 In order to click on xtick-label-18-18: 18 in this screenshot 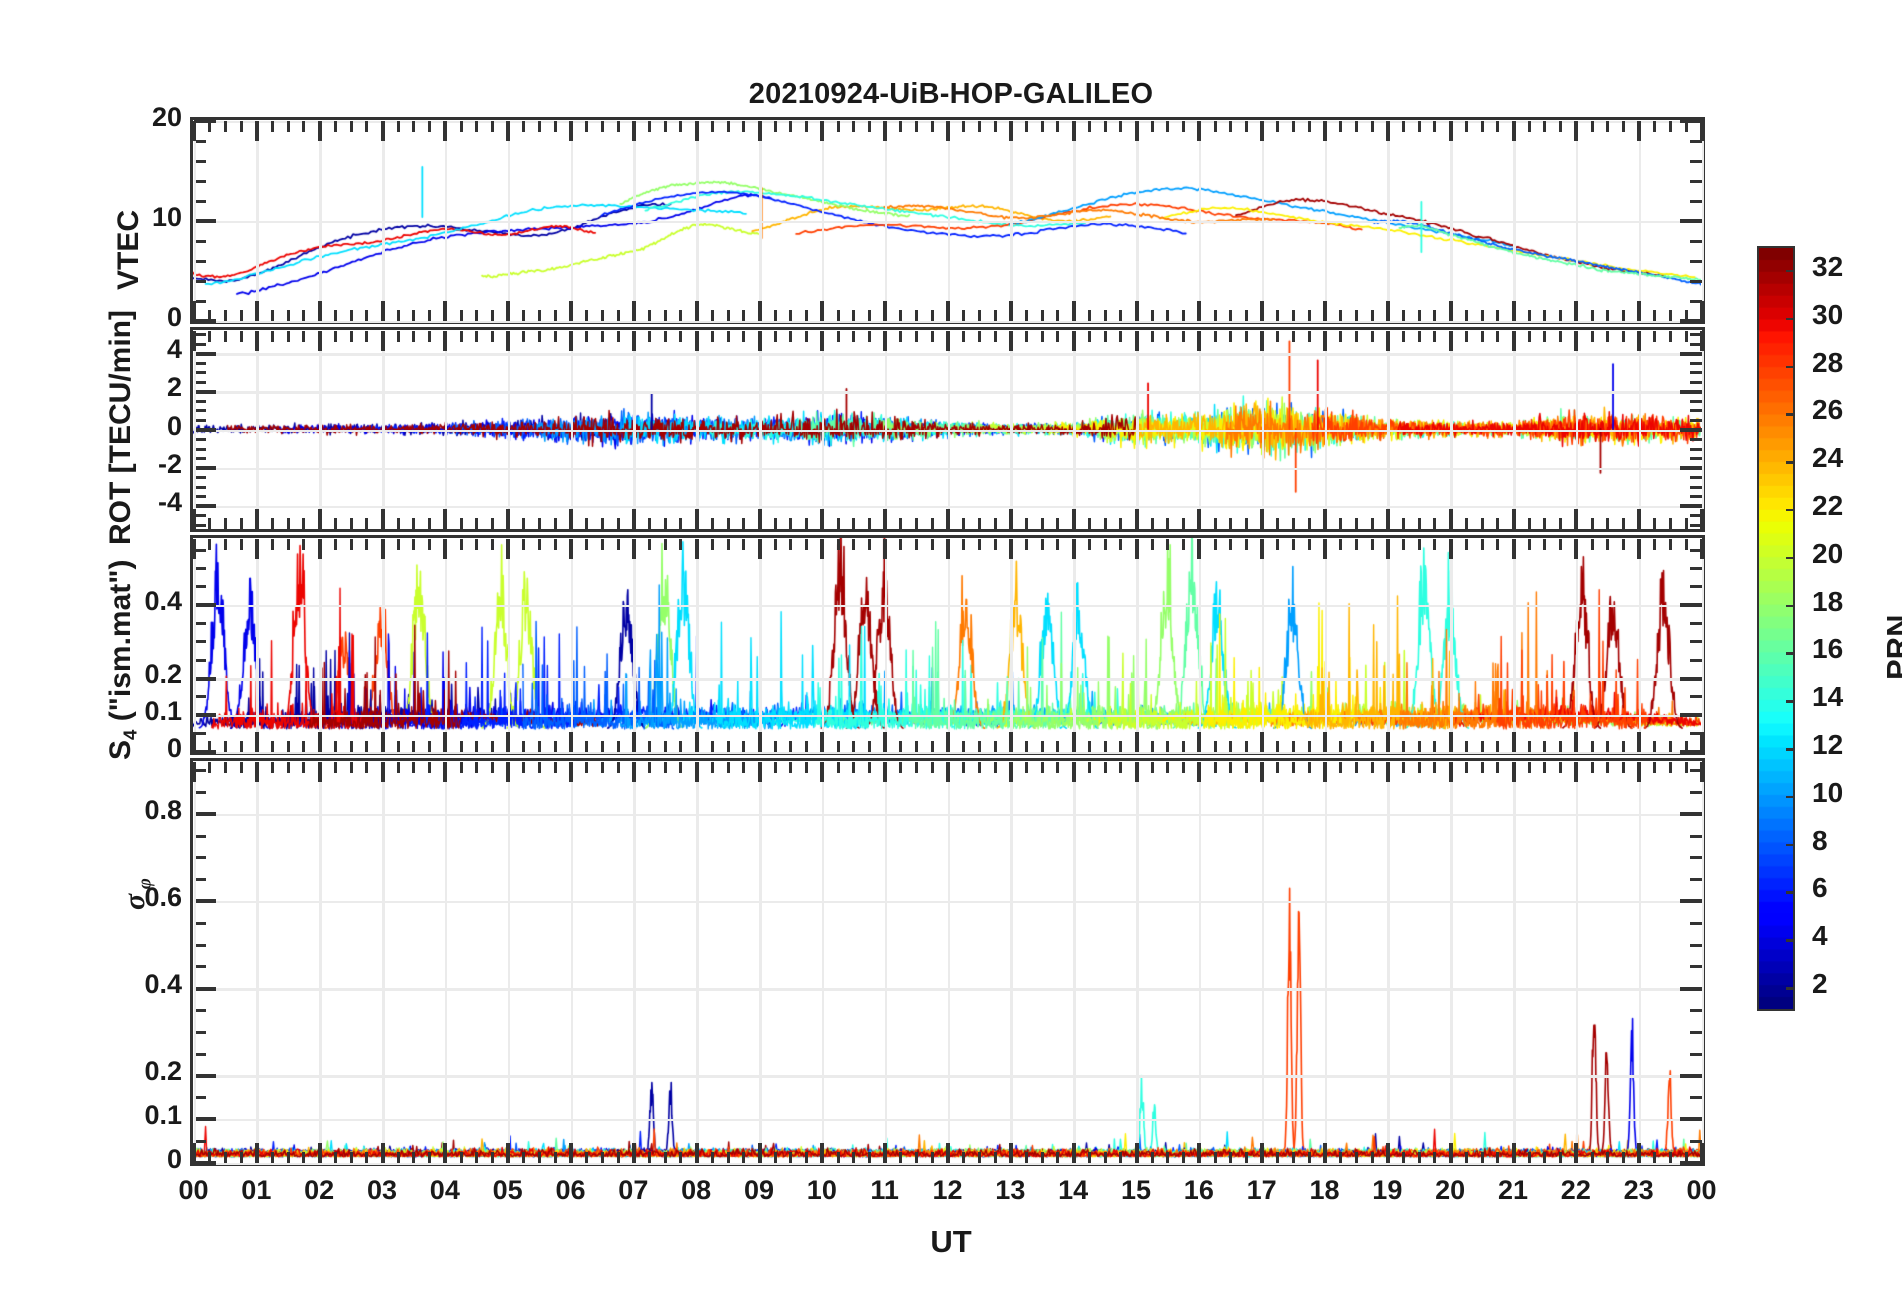, I will do `click(1324, 1190)`.